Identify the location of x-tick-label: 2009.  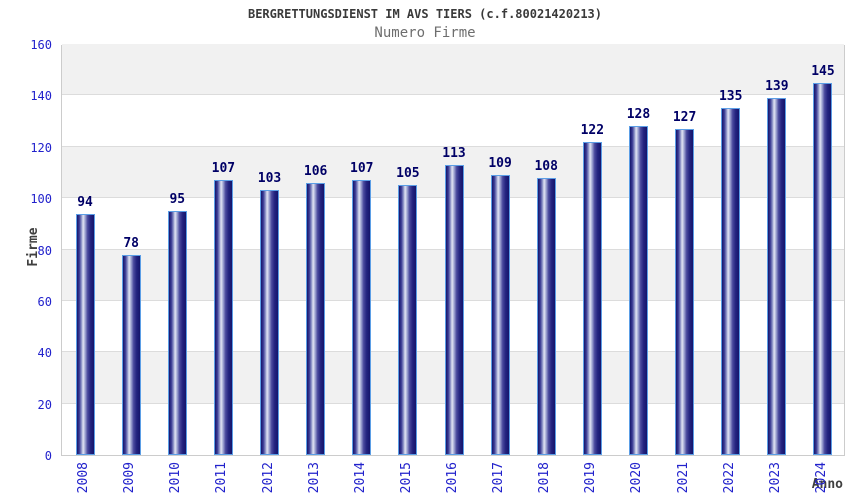
(130, 478).